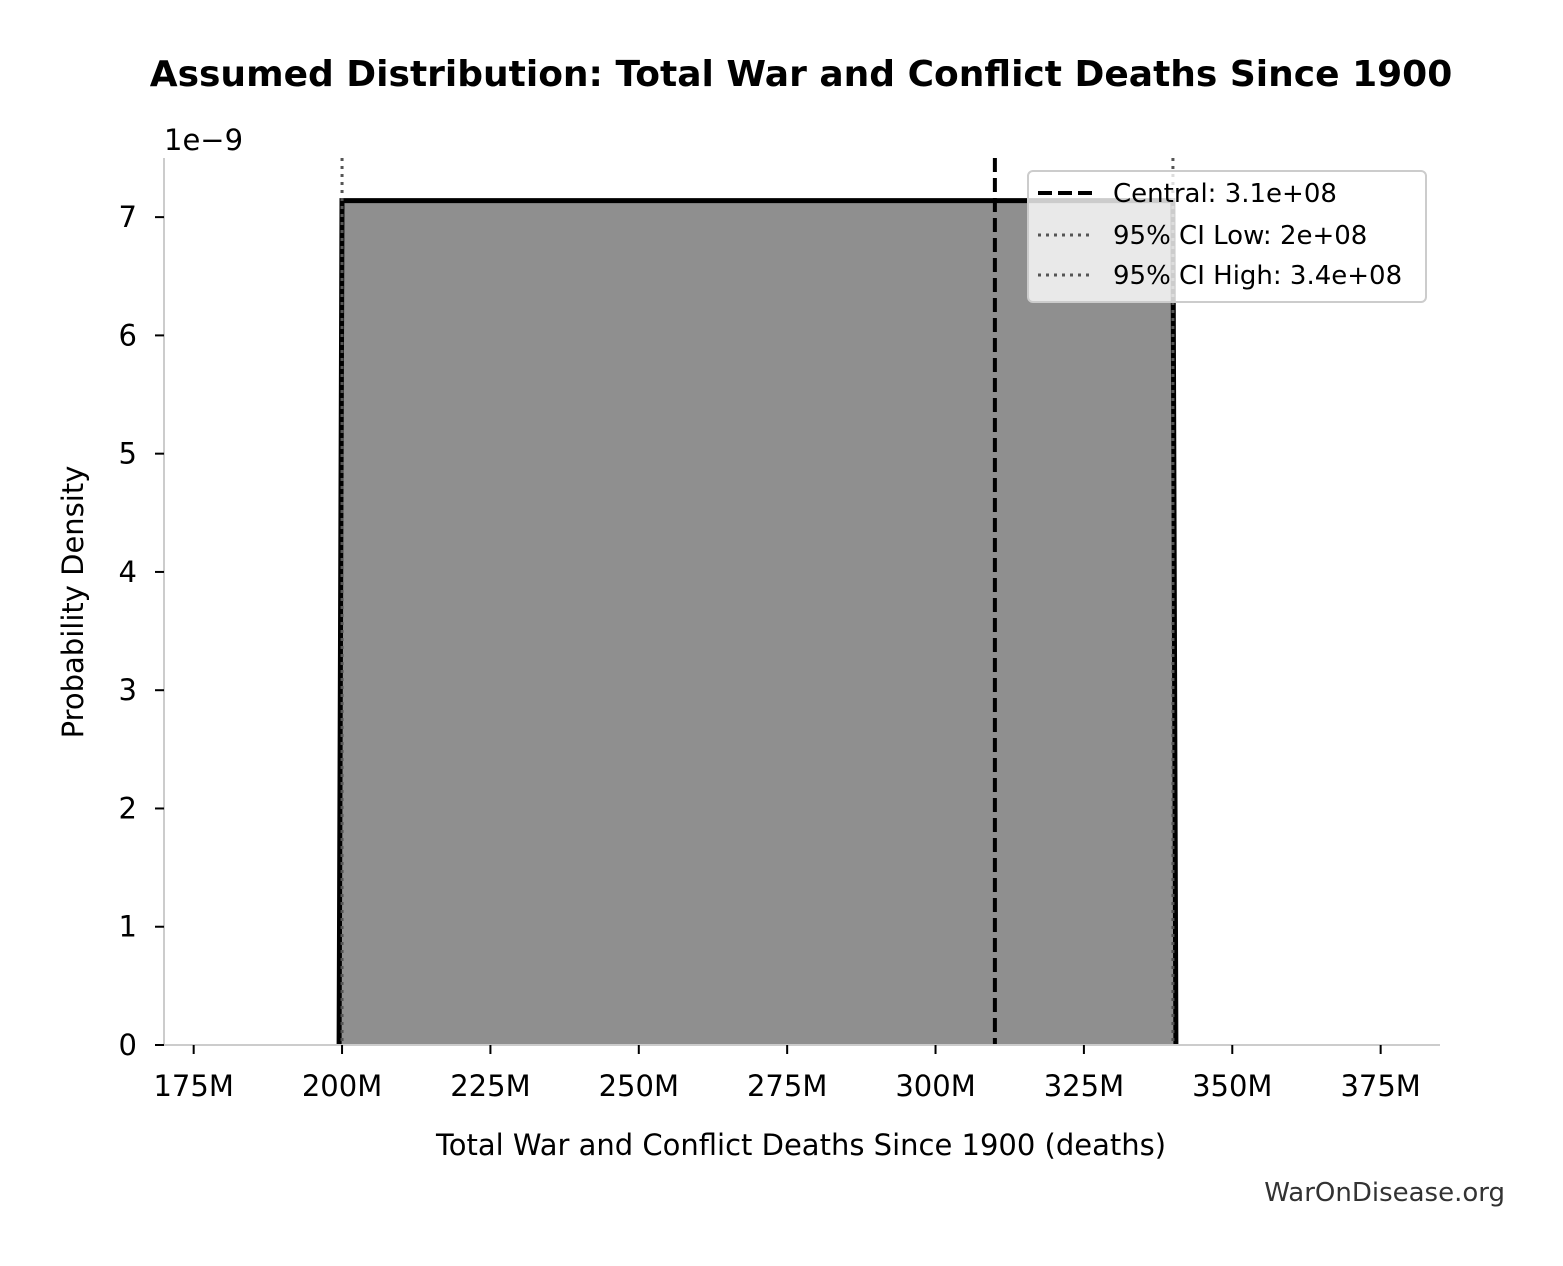 The image size is (1563, 1266). Describe the element at coordinates (128, 690) in the screenshot. I see `y-tick-label: 3` at that location.